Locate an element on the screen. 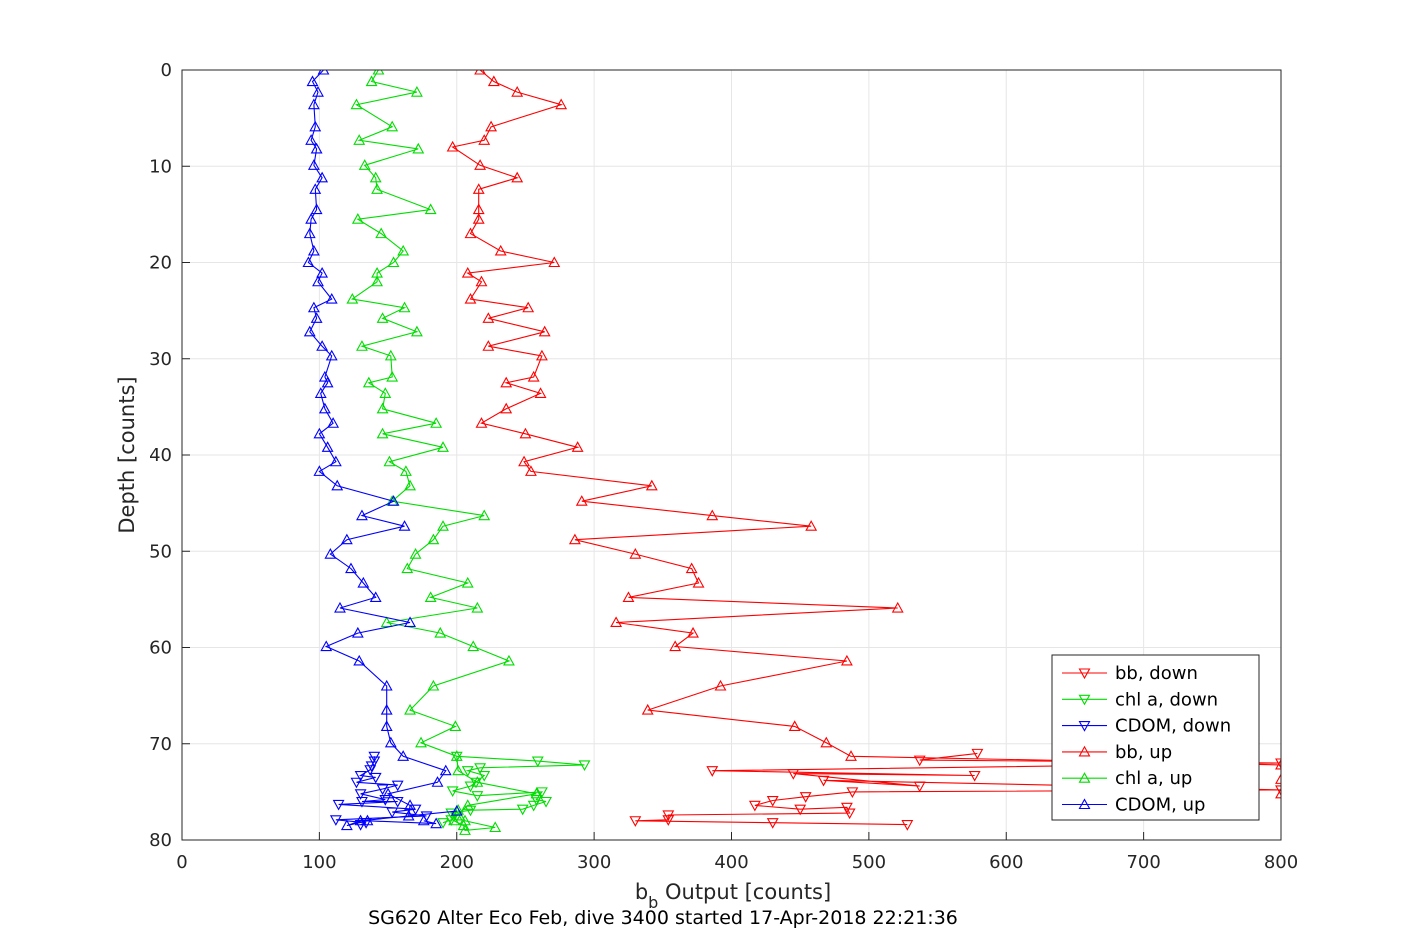  y-tick-label: 80 is located at coordinates (160, 840).